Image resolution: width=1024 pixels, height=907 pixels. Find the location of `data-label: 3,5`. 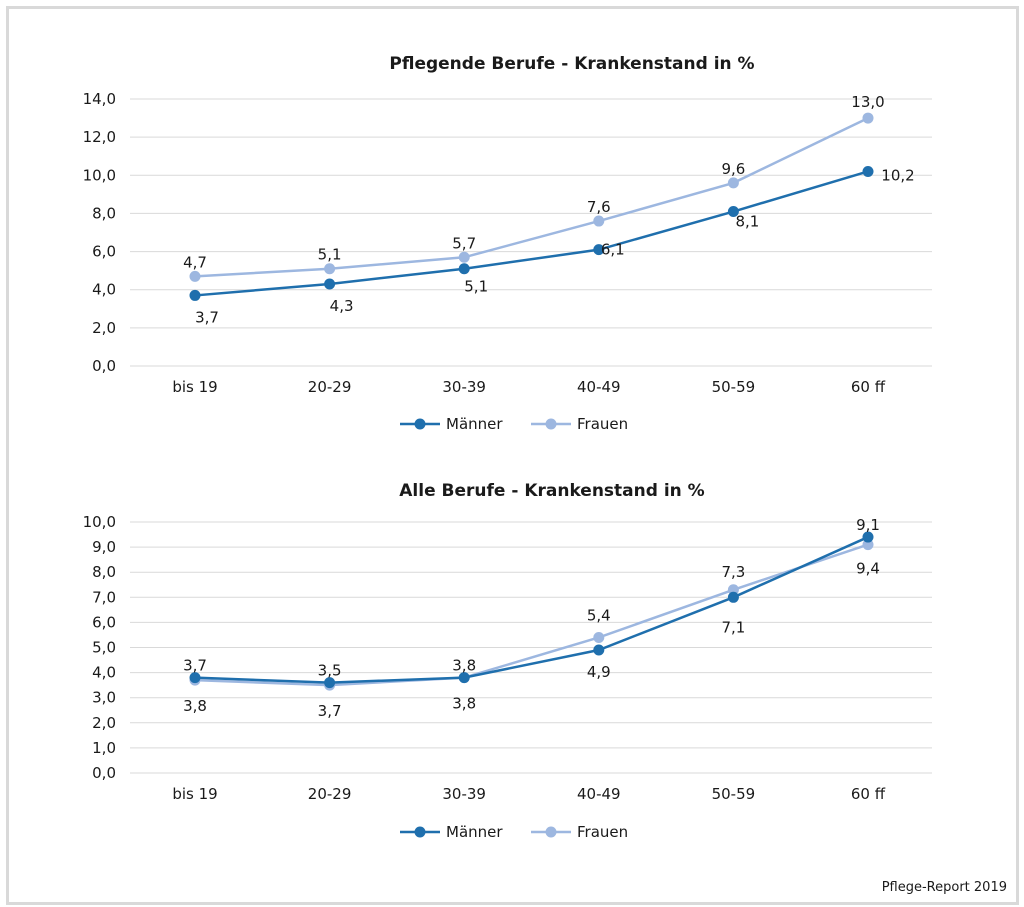

data-label: 3,5 is located at coordinates (330, 671).